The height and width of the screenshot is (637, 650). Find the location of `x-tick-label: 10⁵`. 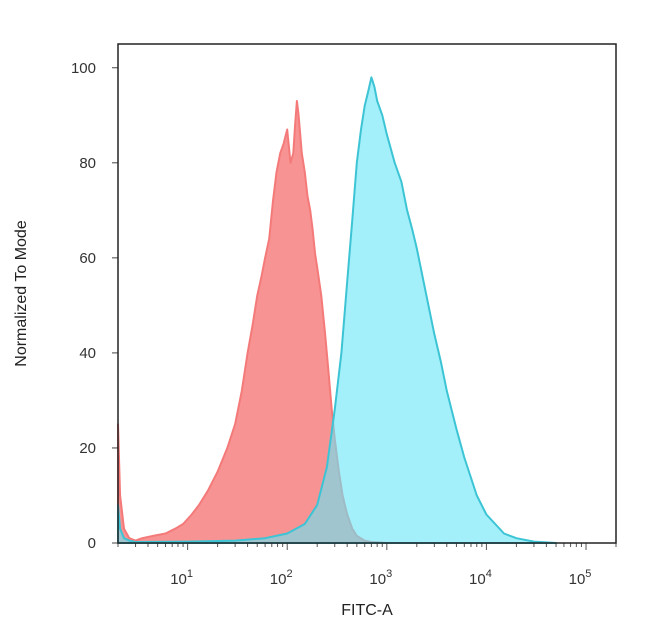

x-tick-label: 10⁵ is located at coordinates (580, 578).